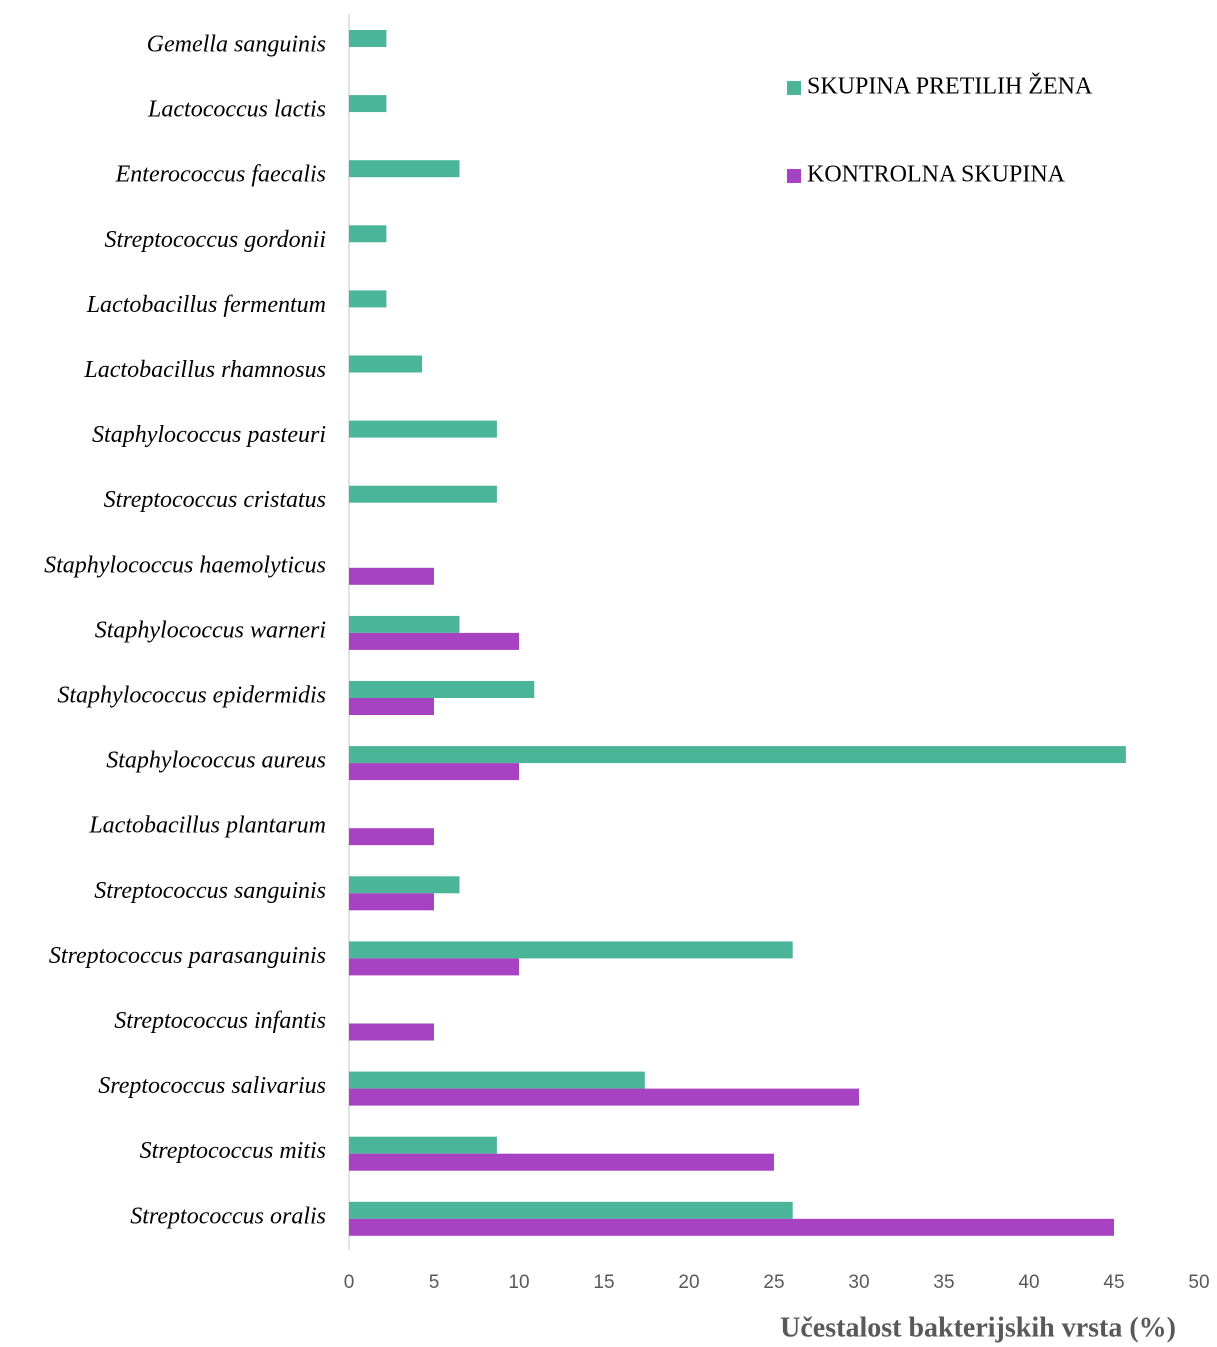 The height and width of the screenshot is (1347, 1217). I want to click on y-tick-label: Staphylococcus haemolyticus, so click(185, 565).